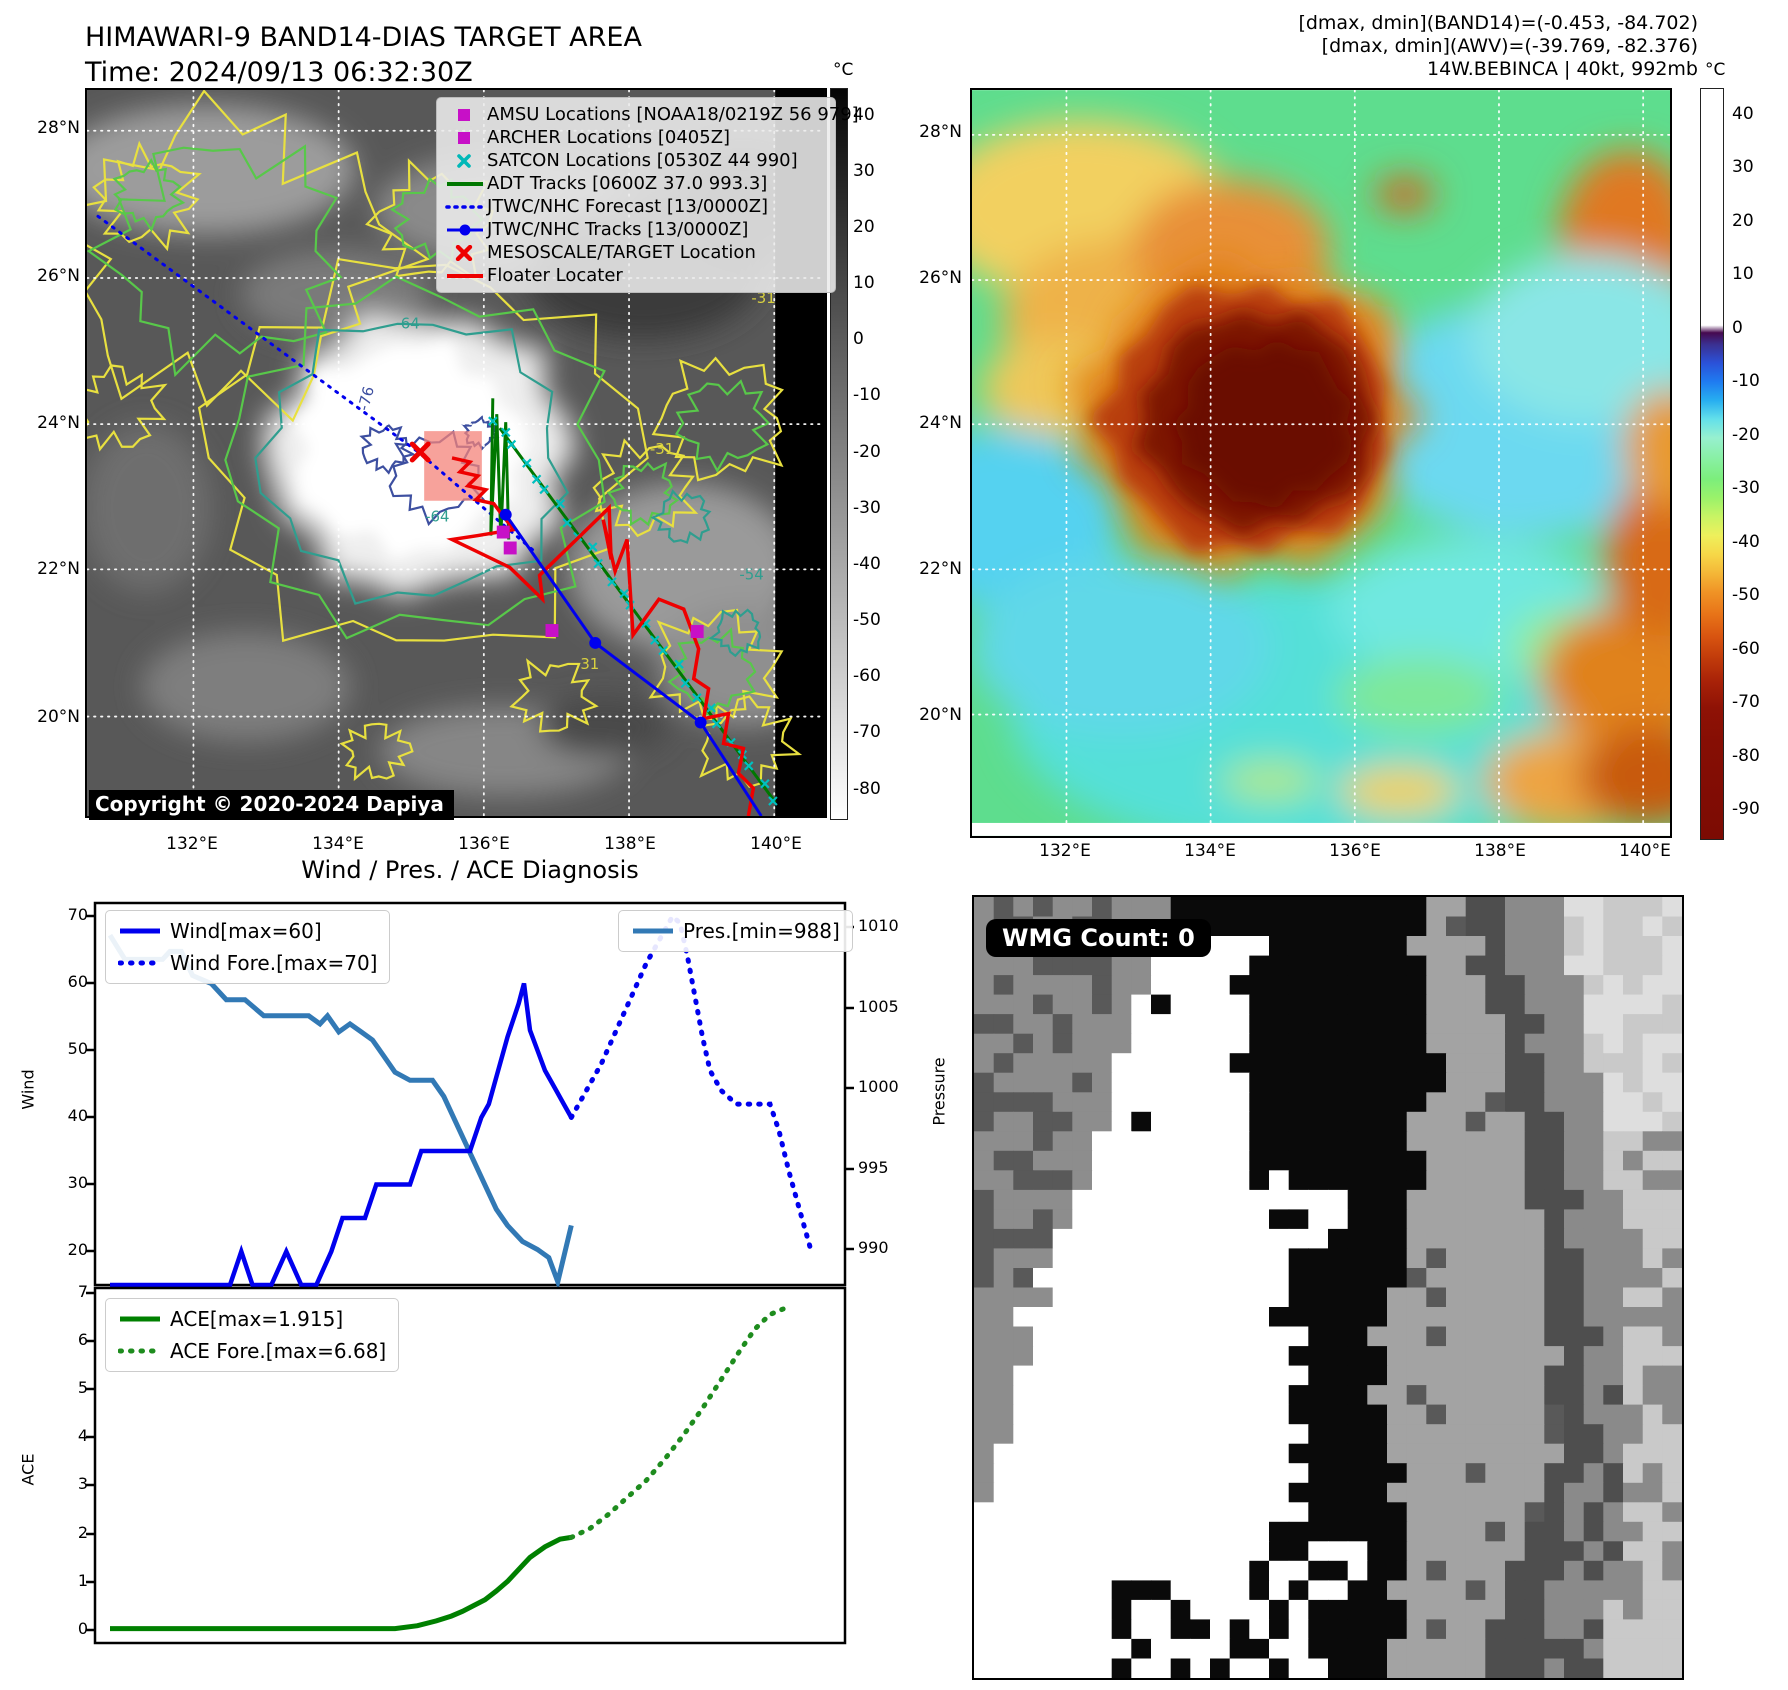 This screenshot has width=1788, height=1690. Describe the element at coordinates (867, 508) in the screenshot. I see `tick-label: -30` at that location.